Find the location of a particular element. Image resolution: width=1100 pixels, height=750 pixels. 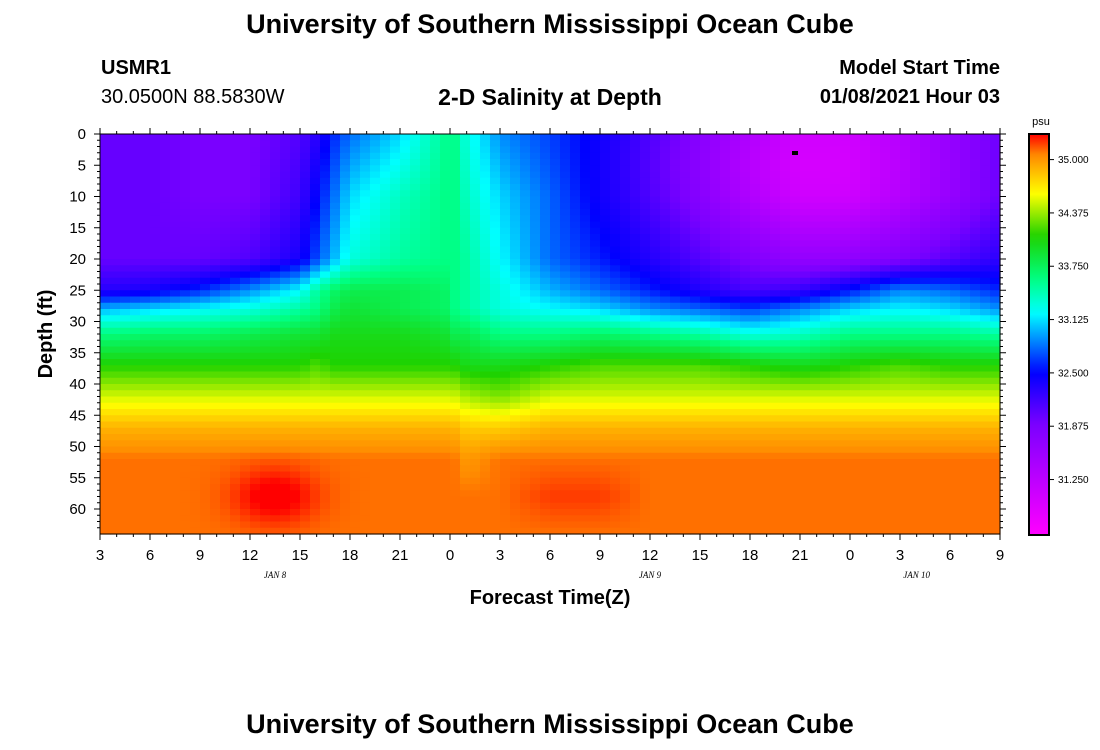

station-id: USMR1 is located at coordinates (136, 68).